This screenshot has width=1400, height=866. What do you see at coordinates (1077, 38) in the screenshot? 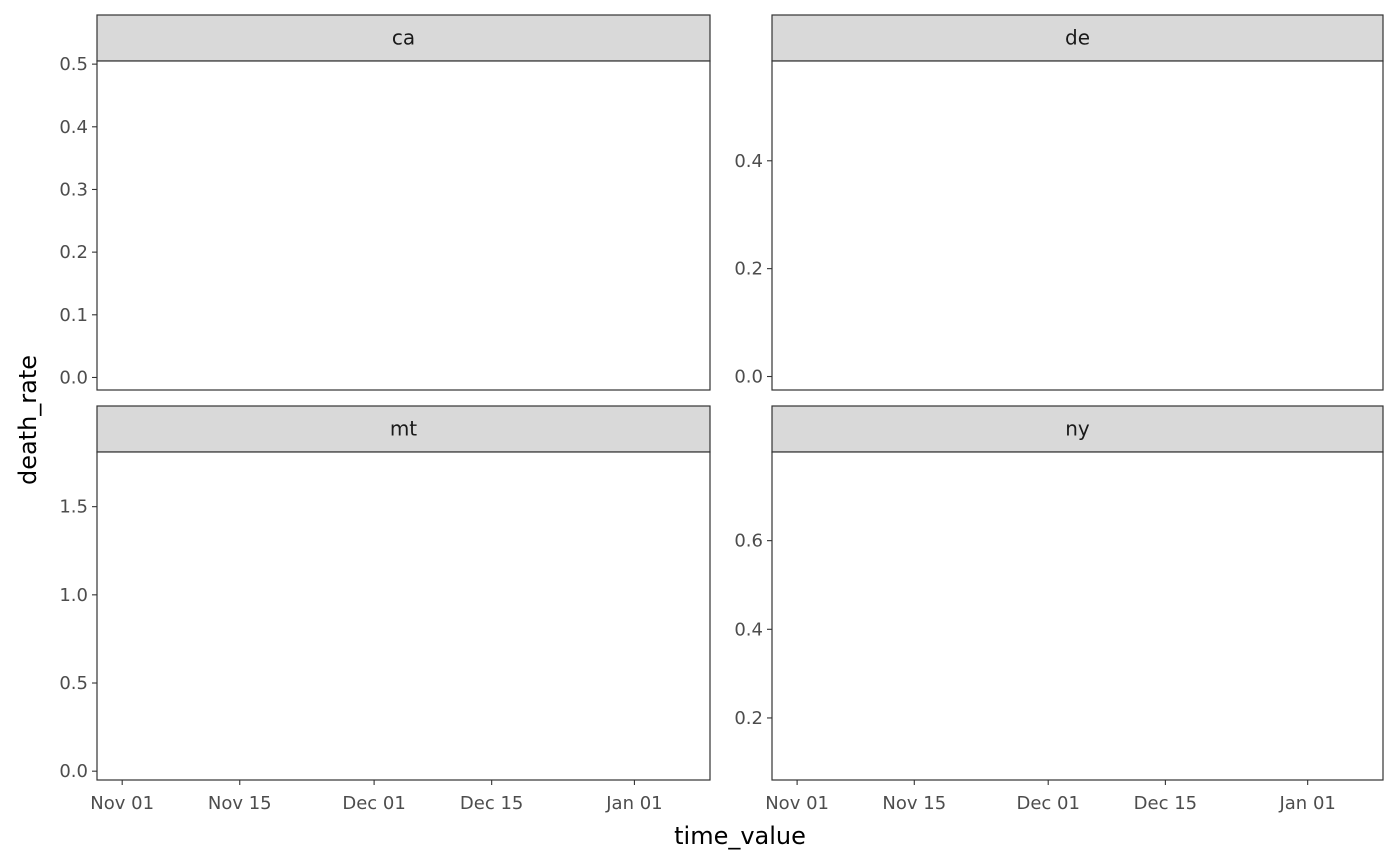
I see `facet-label-de: de` at bounding box center [1077, 38].